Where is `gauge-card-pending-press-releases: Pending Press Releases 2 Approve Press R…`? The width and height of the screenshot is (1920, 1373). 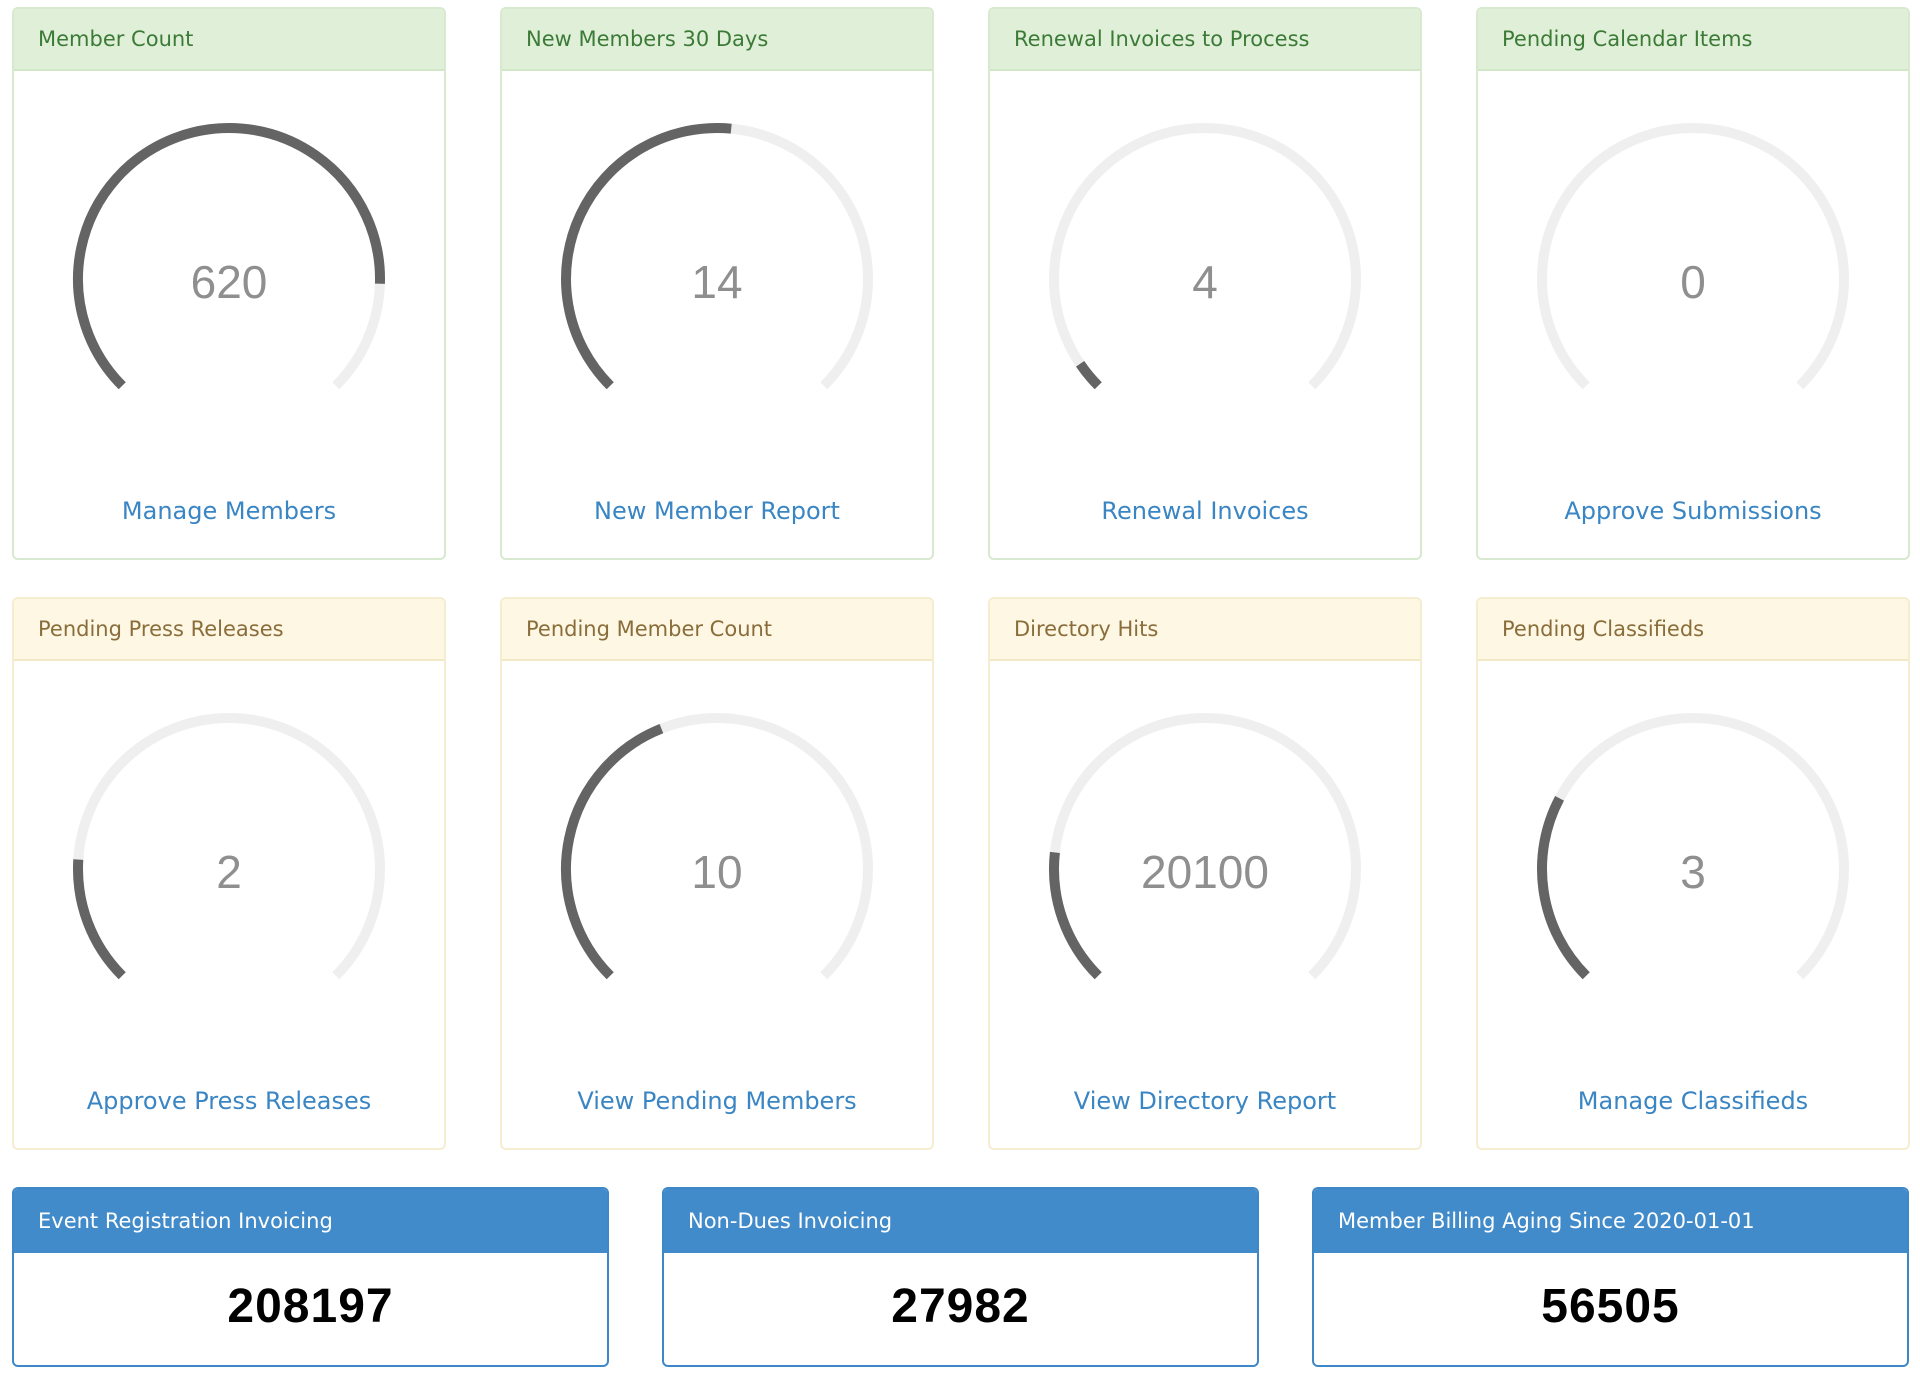
gauge-card-pending-press-releases: Pending Press Releases 2 Approve Press R… is located at coordinates (229, 873).